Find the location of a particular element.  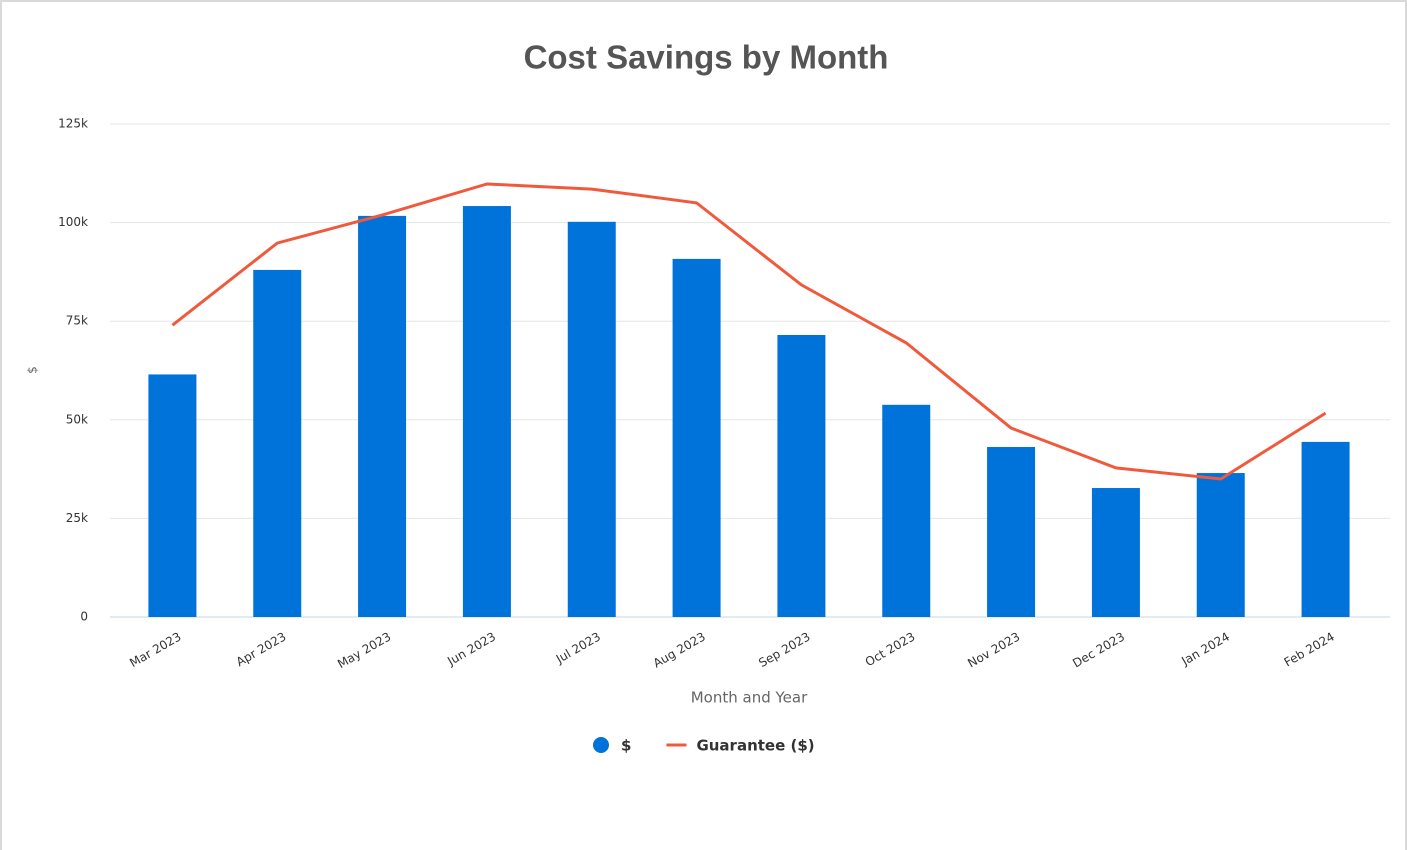

y-tick-label: 25k is located at coordinates (77, 518).